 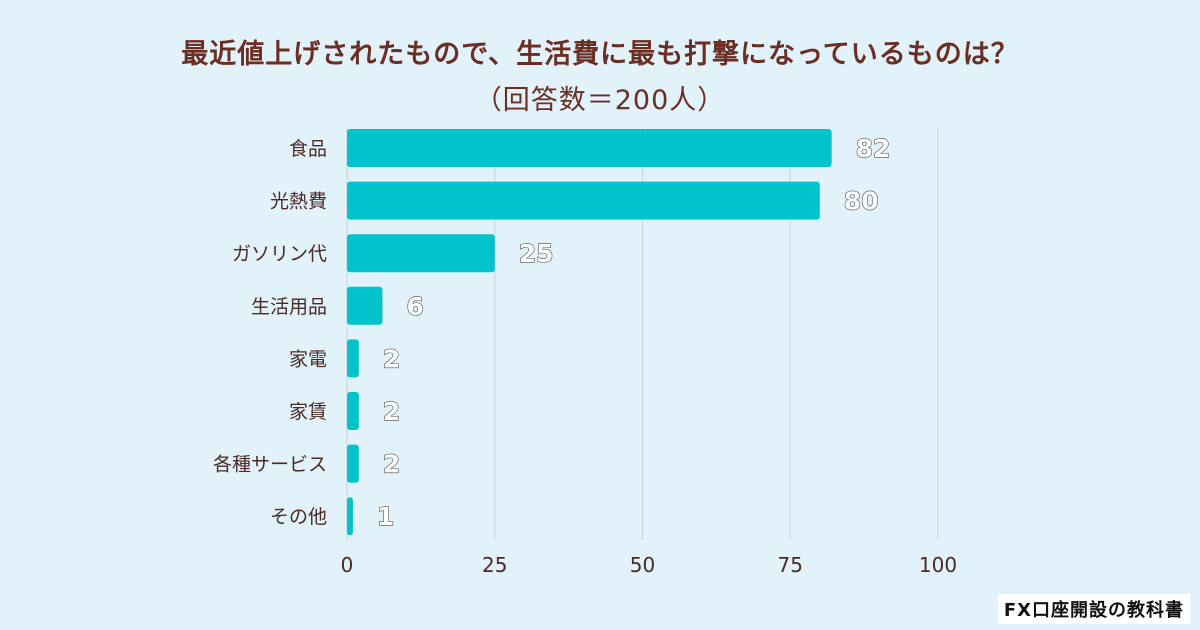 What do you see at coordinates (308, 149) in the screenshot?
I see `category-label: 食品` at bounding box center [308, 149].